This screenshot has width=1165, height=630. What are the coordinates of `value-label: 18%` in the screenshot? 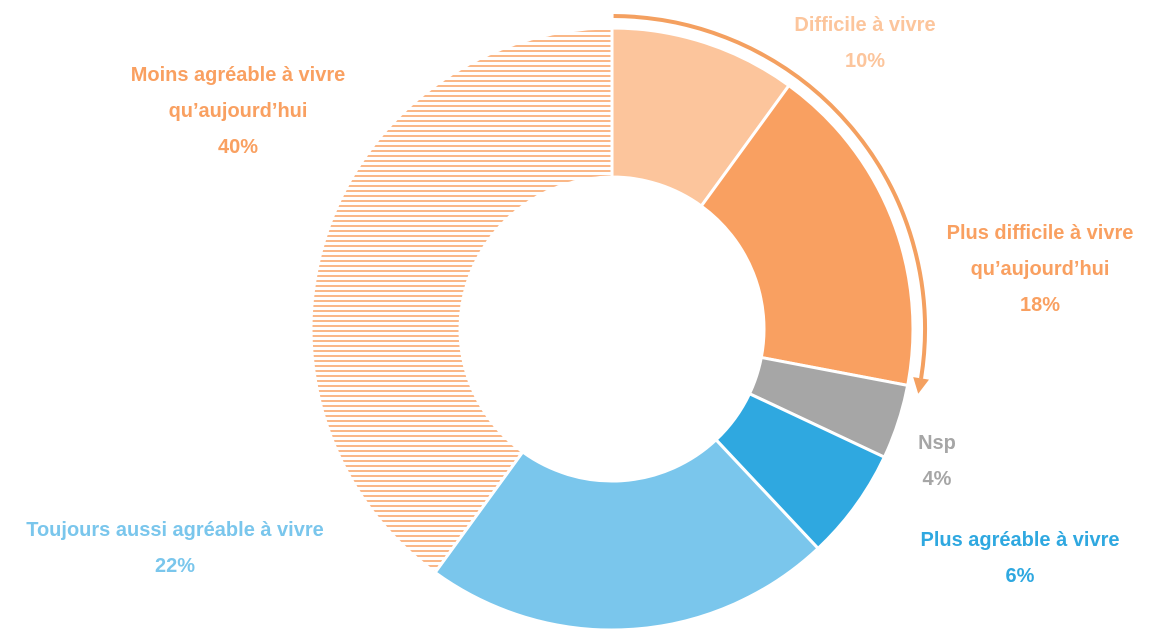 It's located at (1040, 305).